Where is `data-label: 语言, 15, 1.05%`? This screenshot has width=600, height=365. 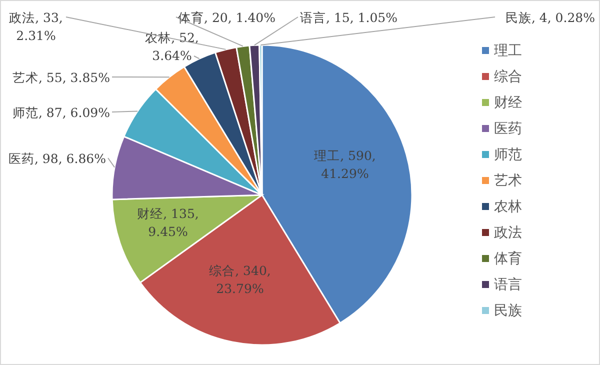 data-label: 语言, 15, 1.05% is located at coordinates (349, 17).